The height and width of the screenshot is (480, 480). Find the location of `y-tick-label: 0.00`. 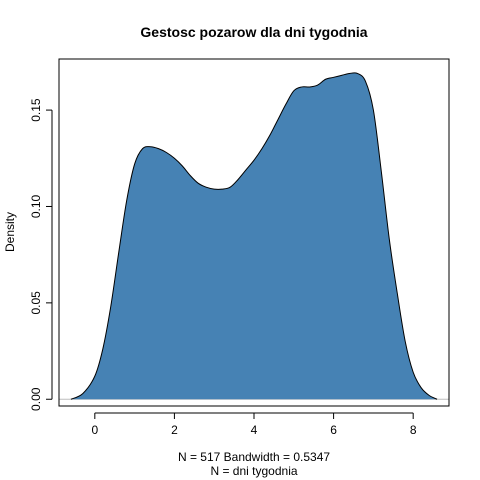

y-tick-label: 0.00 is located at coordinates (36, 399).